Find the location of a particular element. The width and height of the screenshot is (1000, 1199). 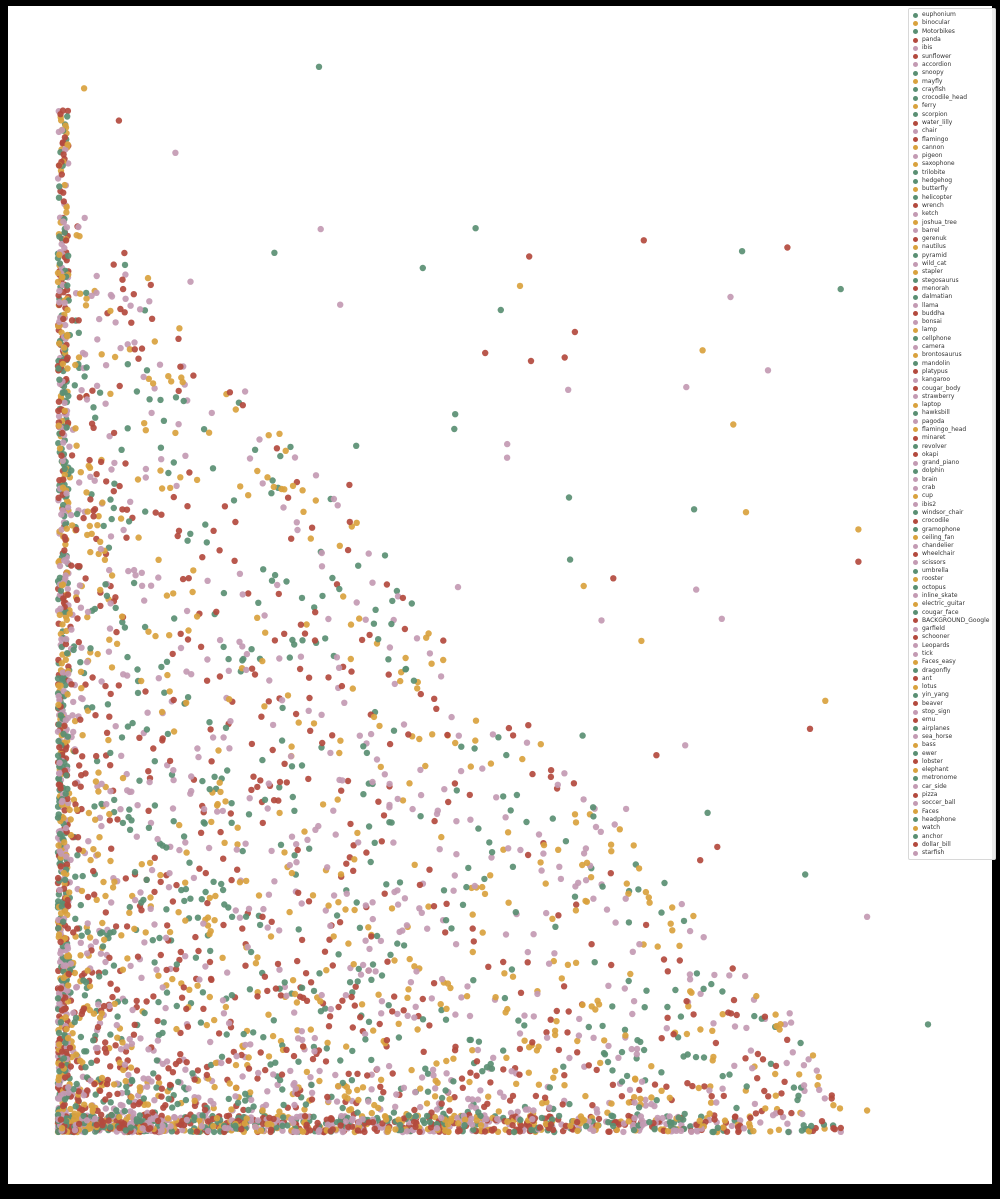

legend-label: kangaroo is located at coordinates (936, 380).